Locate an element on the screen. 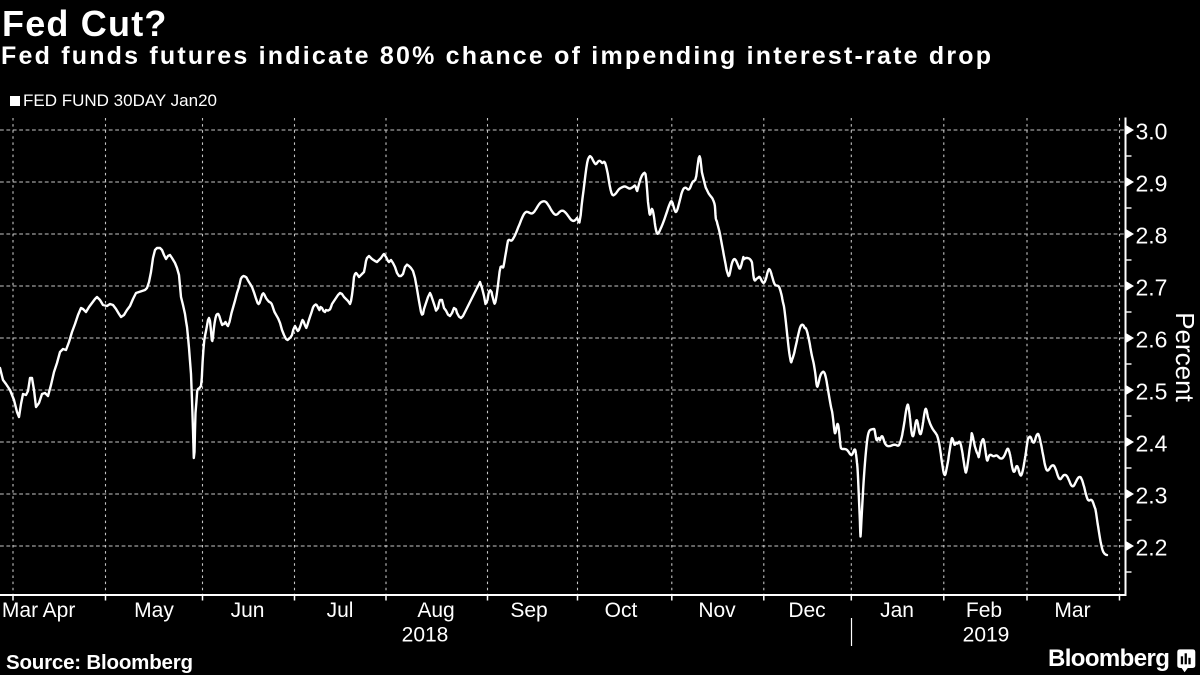 The width and height of the screenshot is (1200, 675). svg-text: 2019 is located at coordinates (986, 635).